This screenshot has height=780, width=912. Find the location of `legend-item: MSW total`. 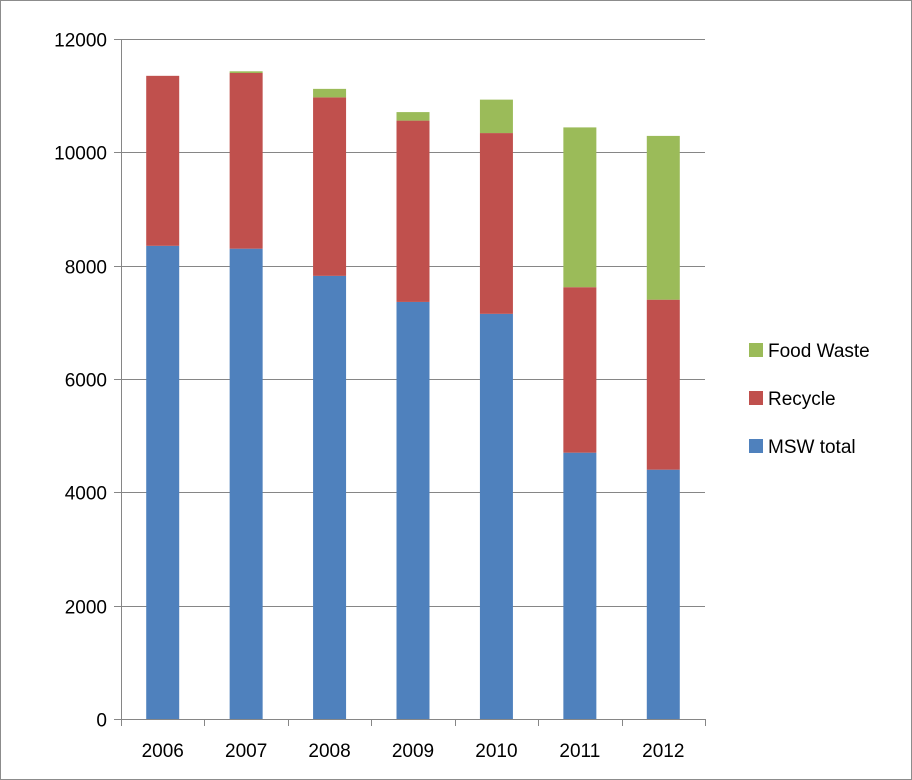

legend-item: MSW total is located at coordinates (802, 447).